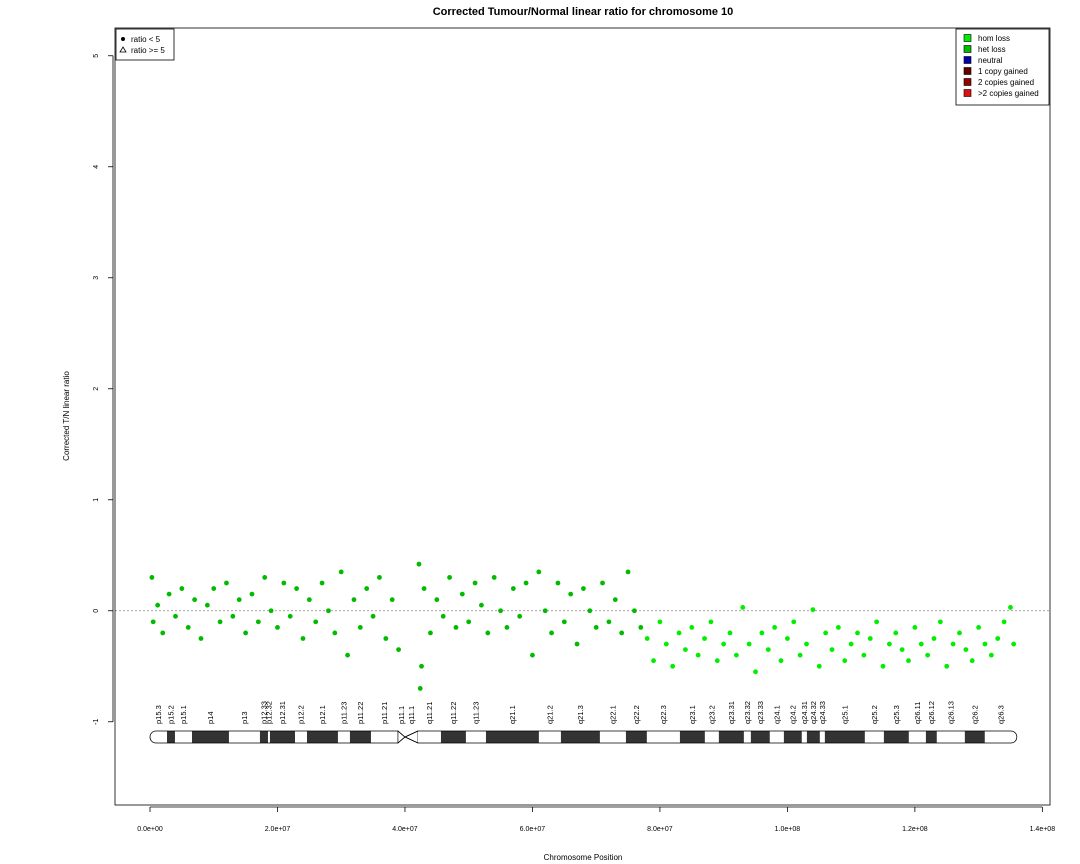 The image size is (1080, 864). Describe the element at coordinates (343, 713) in the screenshot. I see `band-label: p11.23` at that location.